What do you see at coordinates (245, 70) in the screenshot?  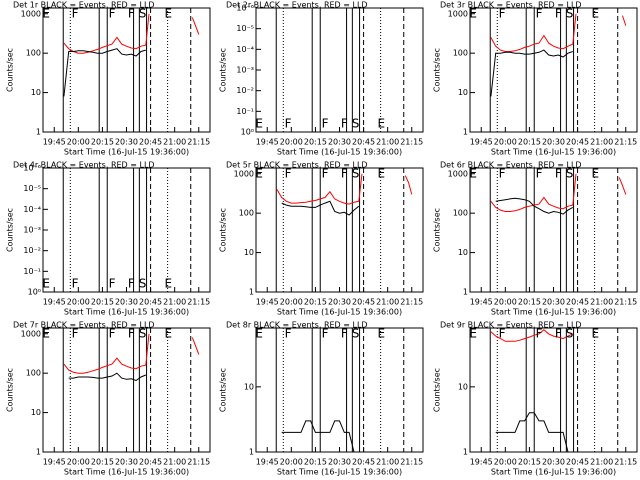 I see `y-tick-label: 10⁻³` at bounding box center [245, 70].